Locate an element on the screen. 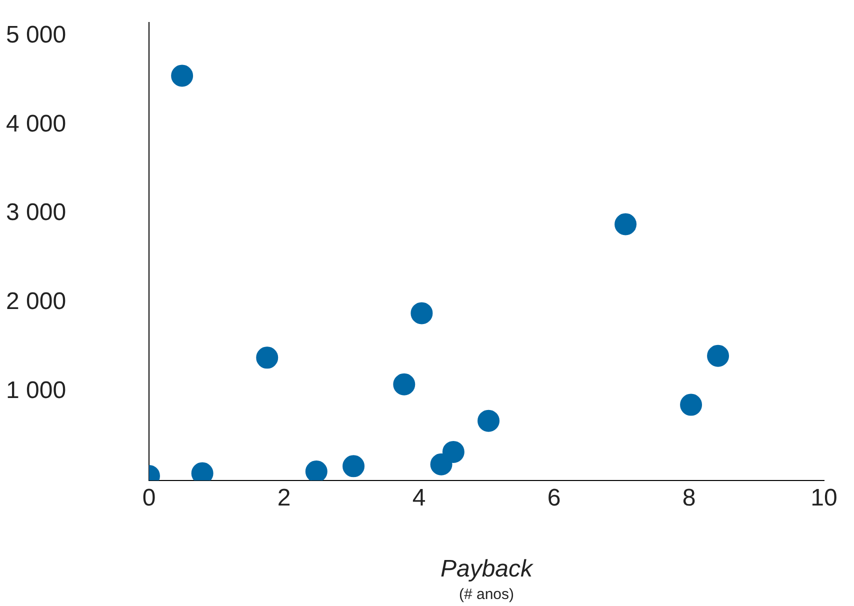  x-tick-label: 8 is located at coordinates (689, 498).